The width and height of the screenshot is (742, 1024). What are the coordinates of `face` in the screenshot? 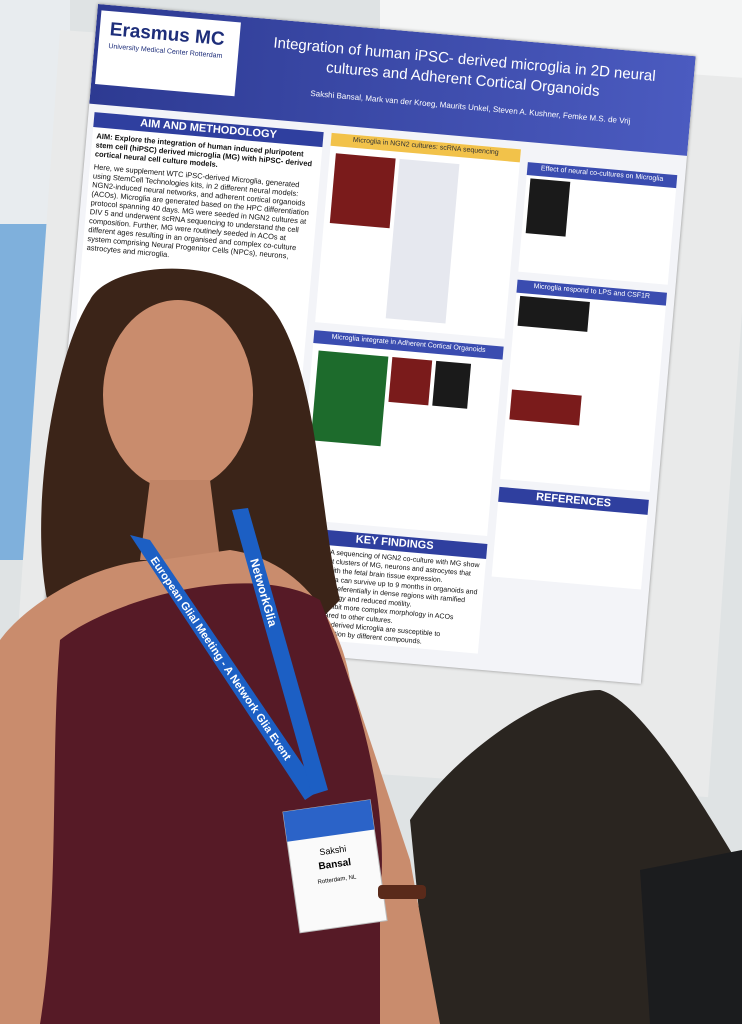 It's located at (178, 395).